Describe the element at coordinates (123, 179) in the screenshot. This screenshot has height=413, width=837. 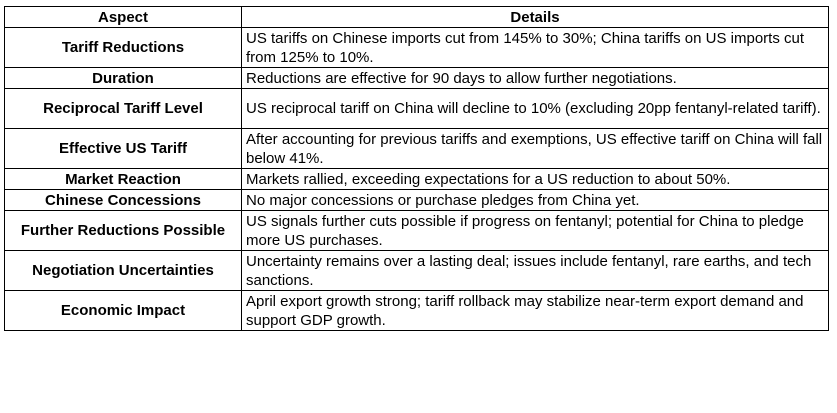
I see `row-aspect: Market Reaction` at that location.